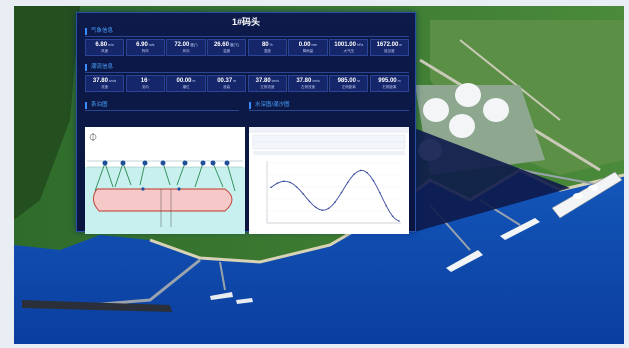  Describe the element at coordinates (186, 51) in the screenshot. I see `metric-label: 风向` at that location.